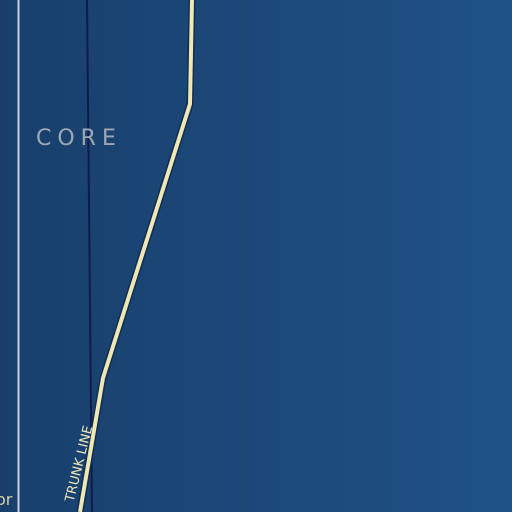 This screenshot has width=512, height=512. Describe the element at coordinates (6, 499) in the screenshot. I see `edge-label: or` at that location.